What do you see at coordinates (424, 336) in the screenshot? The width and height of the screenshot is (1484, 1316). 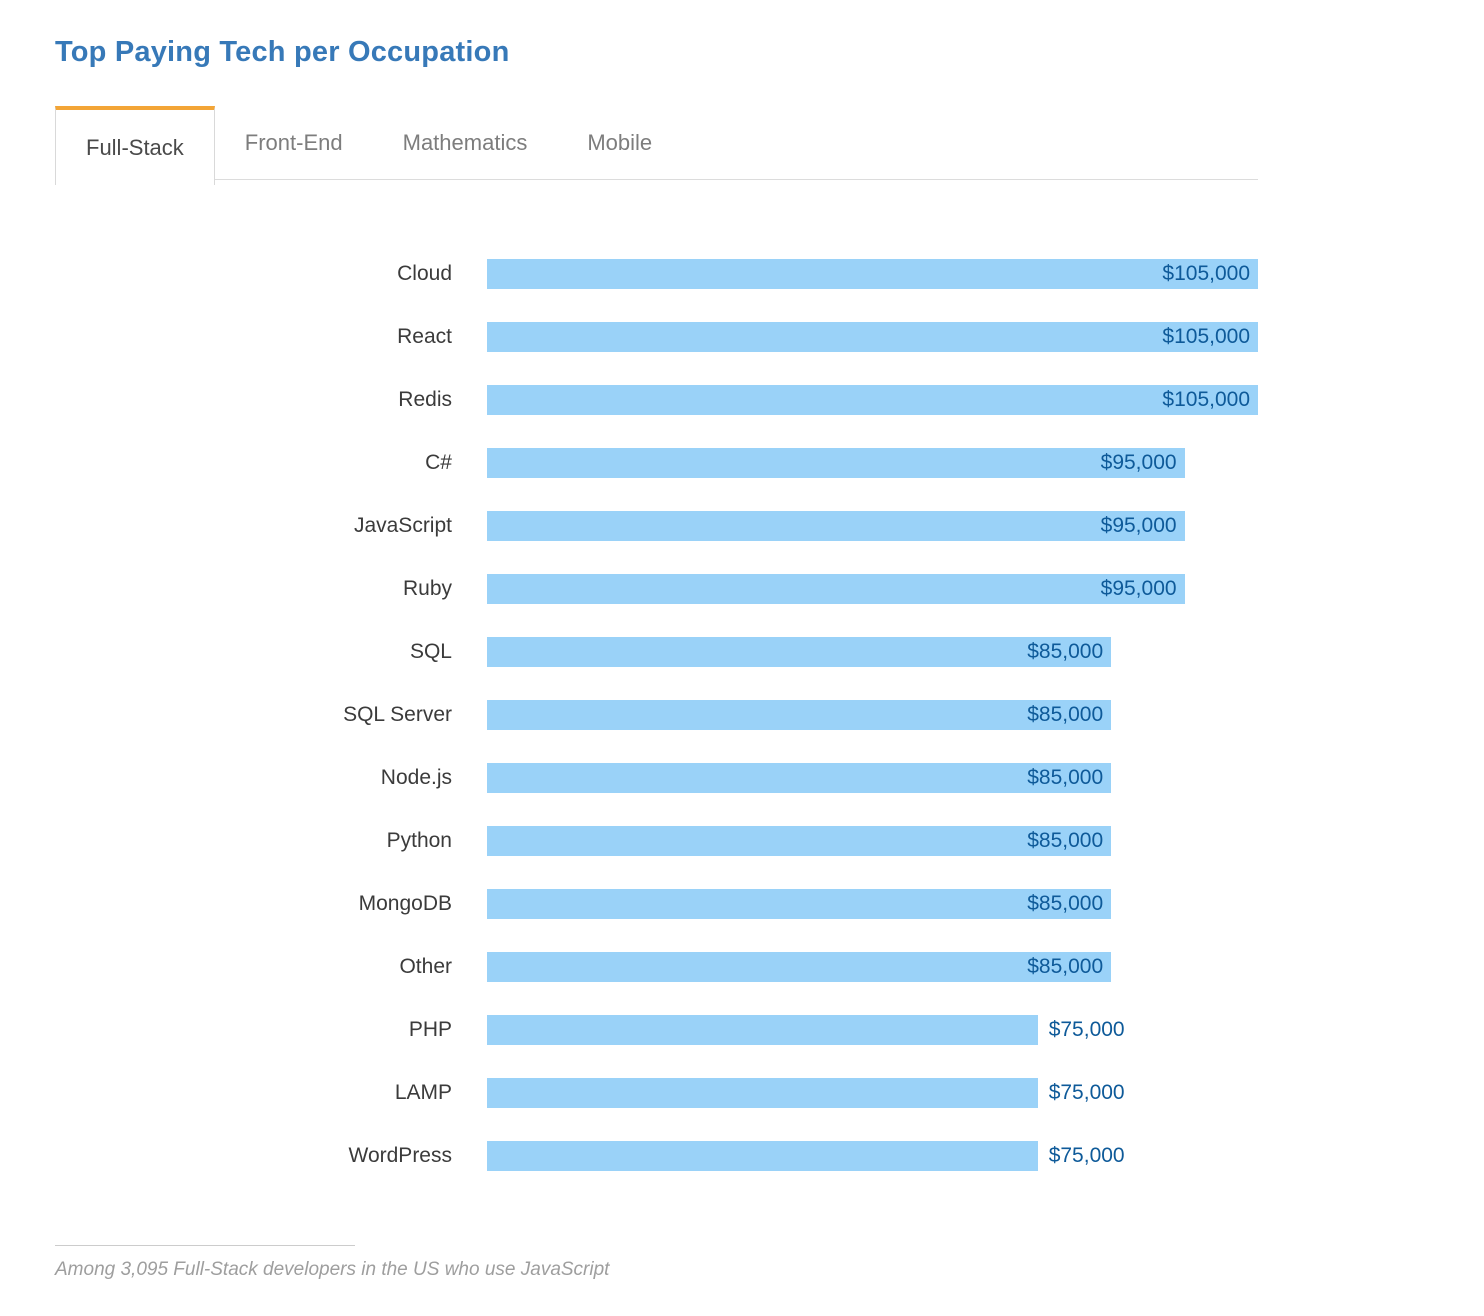 I see `category-label: React` at bounding box center [424, 336].